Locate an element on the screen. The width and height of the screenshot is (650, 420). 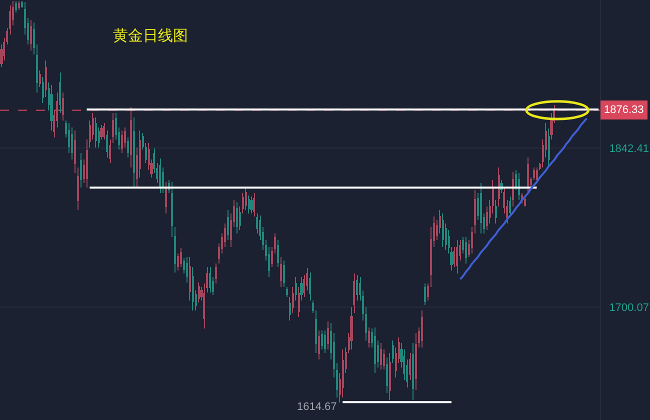
y-tick-label: 1842.41 is located at coordinates (629, 148).